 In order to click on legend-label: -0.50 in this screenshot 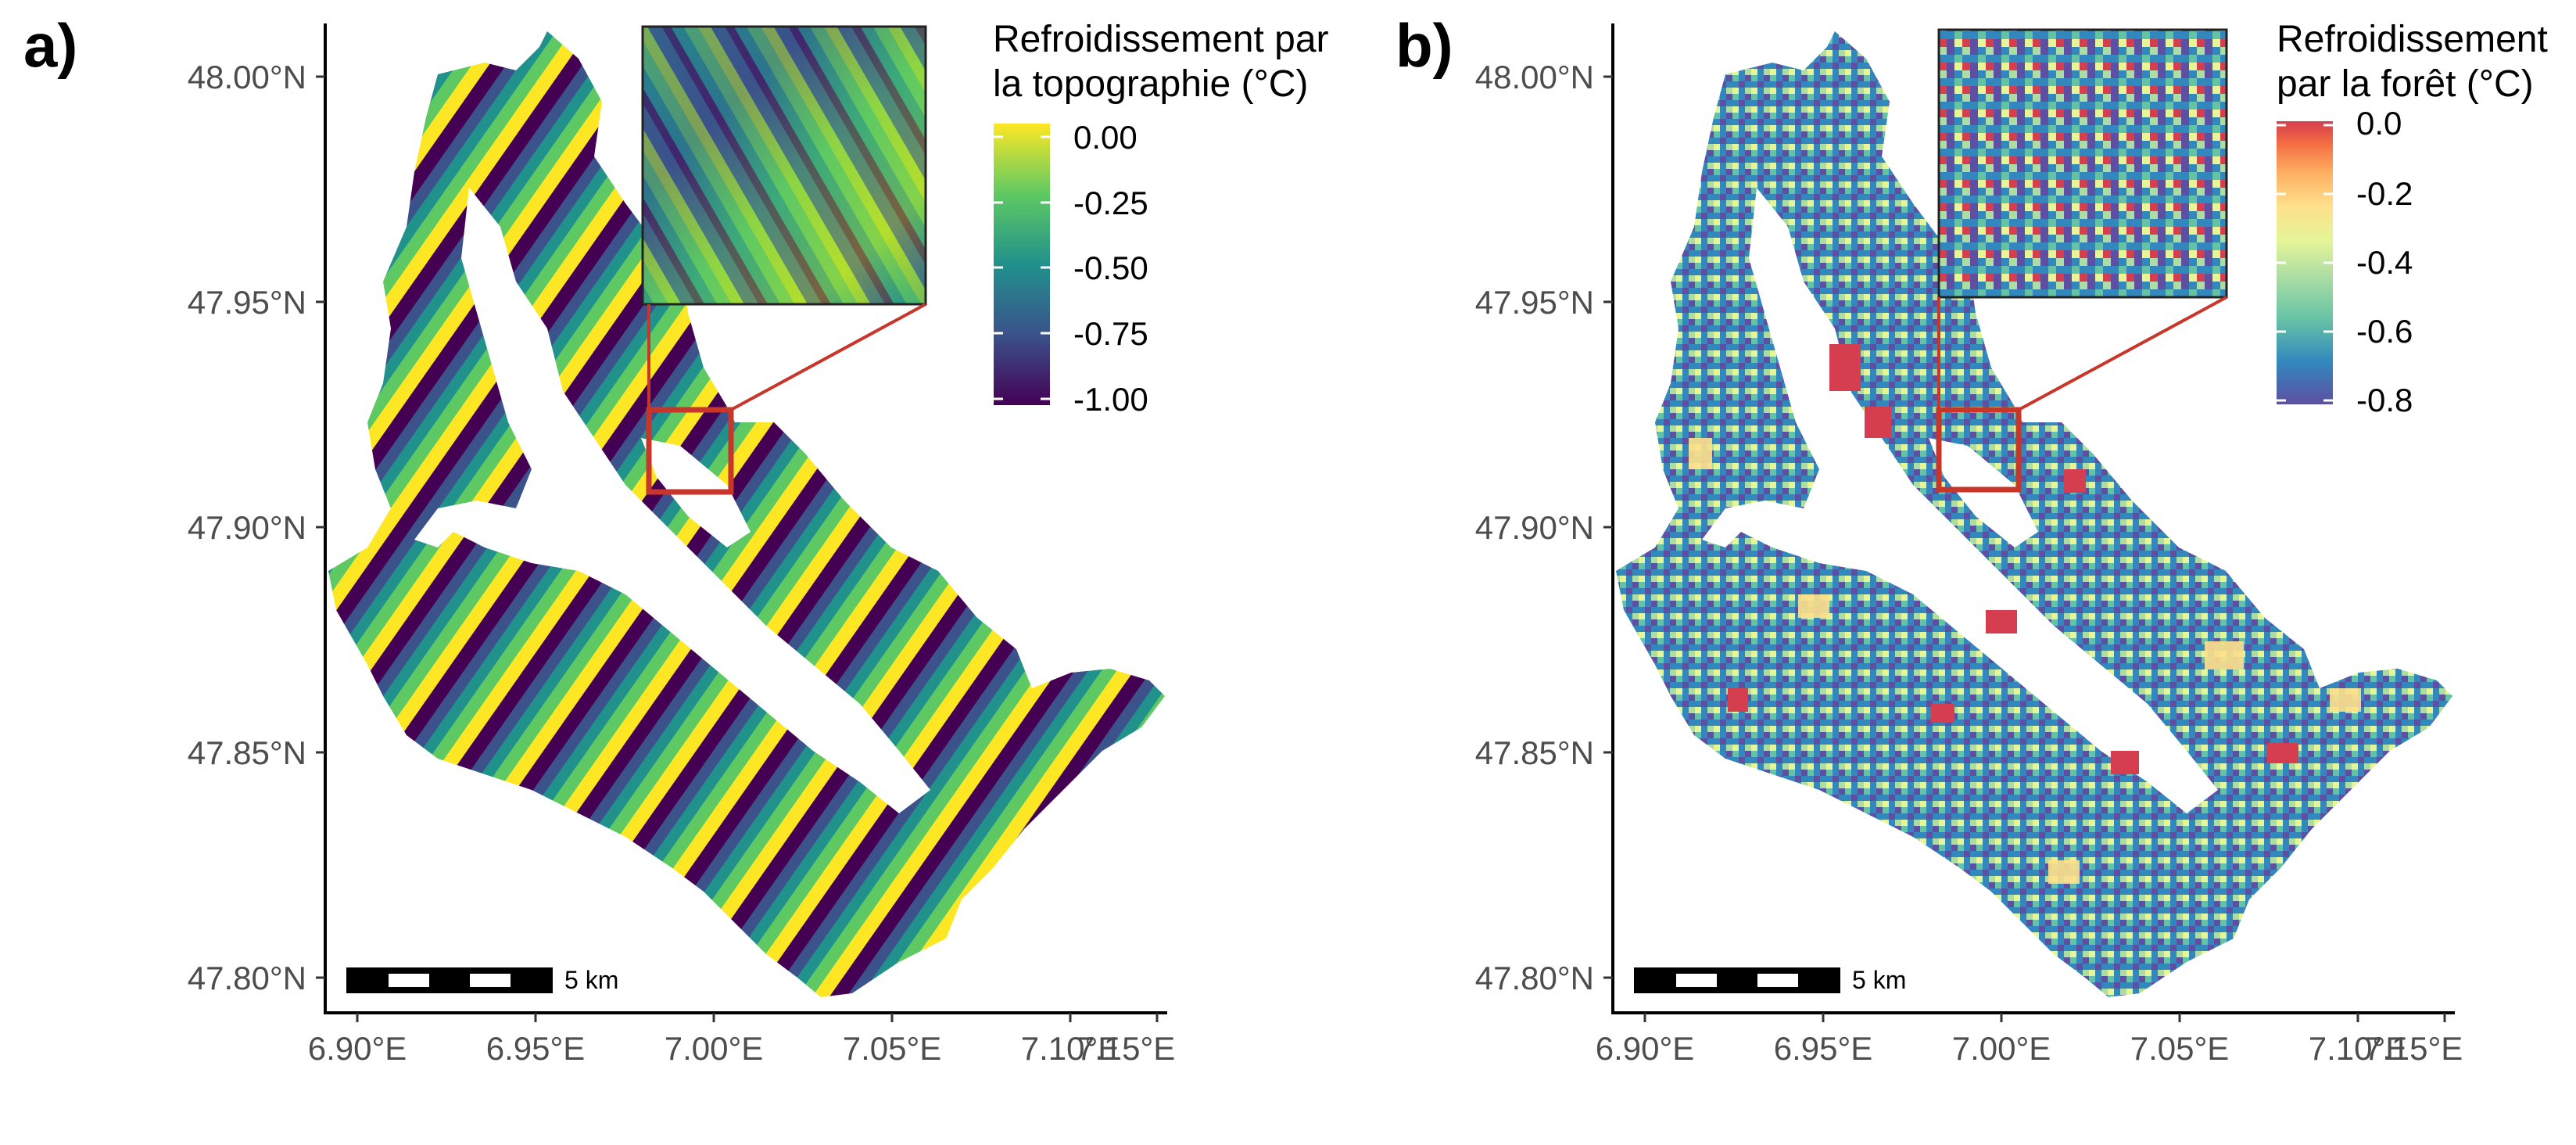, I will do `click(1110, 267)`.